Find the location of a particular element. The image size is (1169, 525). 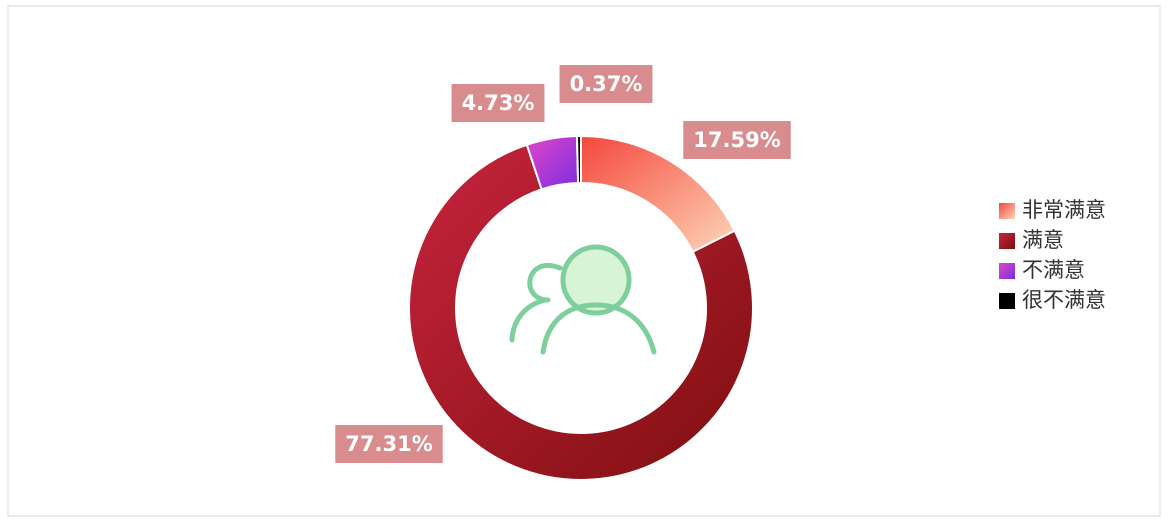

legend-label: 不满意 is located at coordinates (1053, 270).